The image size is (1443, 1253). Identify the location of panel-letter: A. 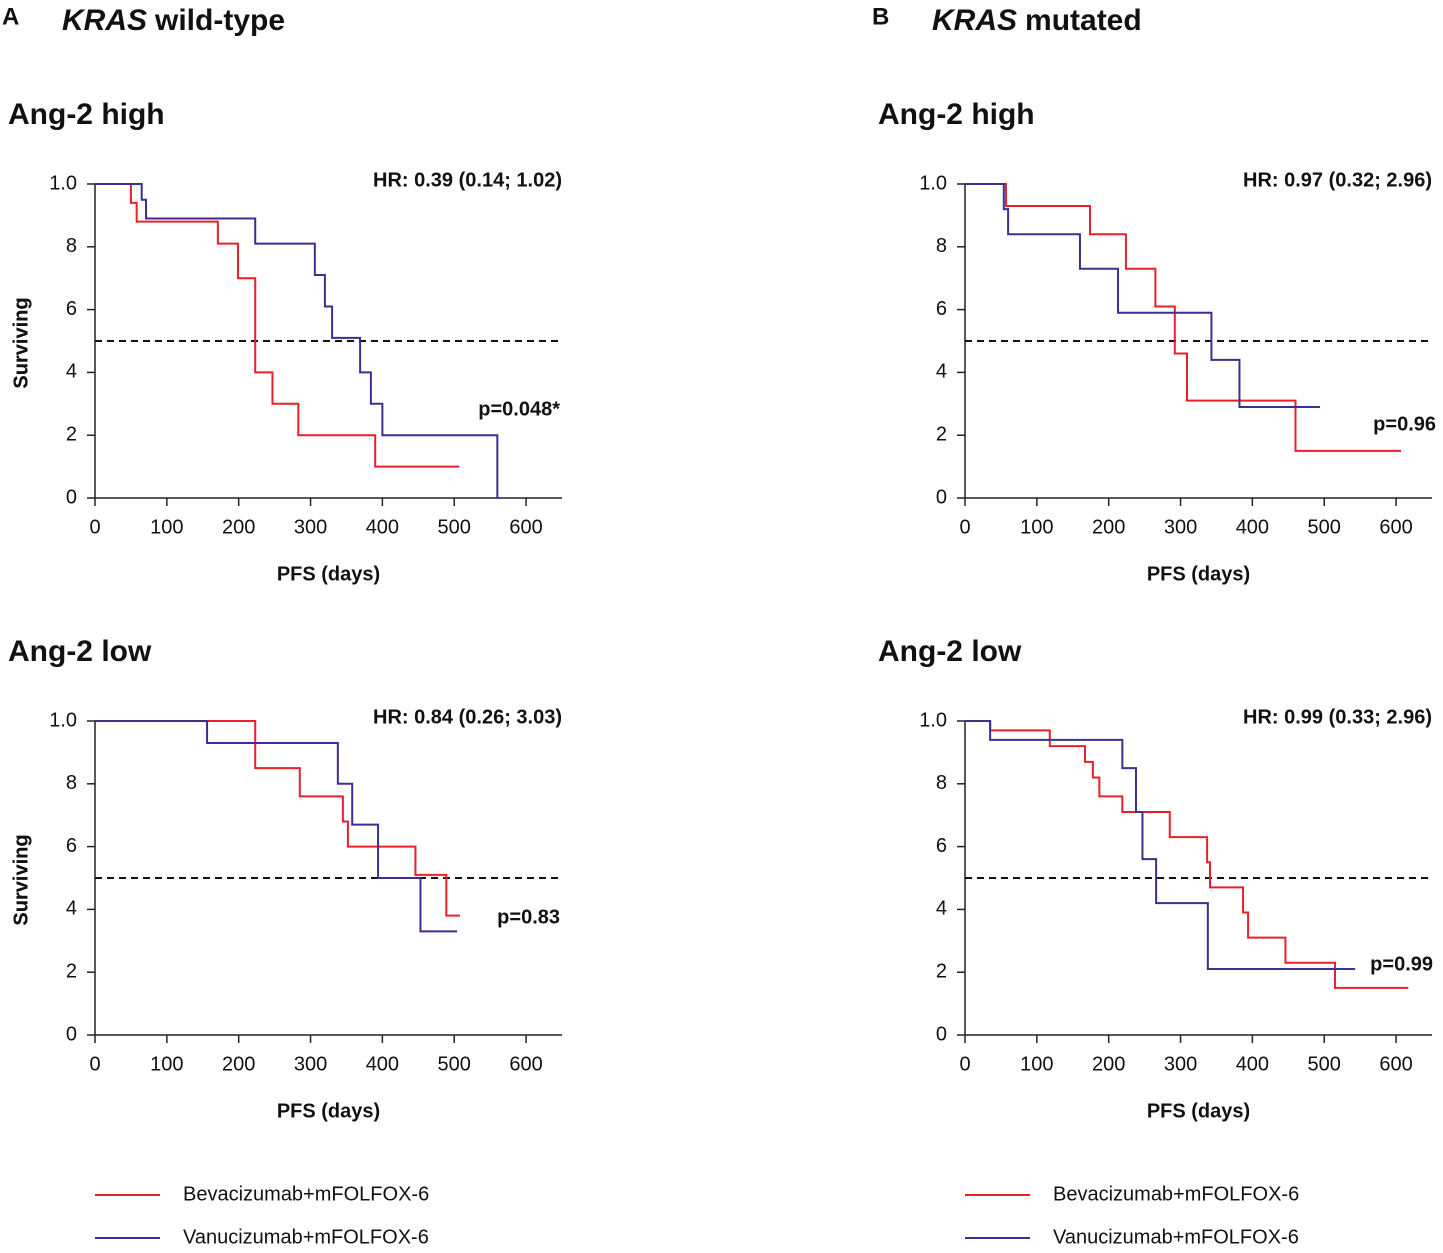
(10, 16).